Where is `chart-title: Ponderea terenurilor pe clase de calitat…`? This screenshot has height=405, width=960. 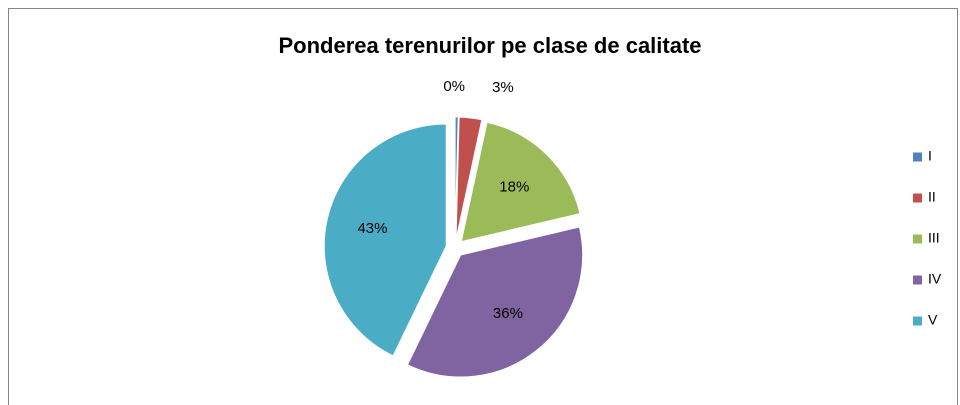
chart-title: Ponderea terenurilor pe clase de calitat… is located at coordinates (489, 45).